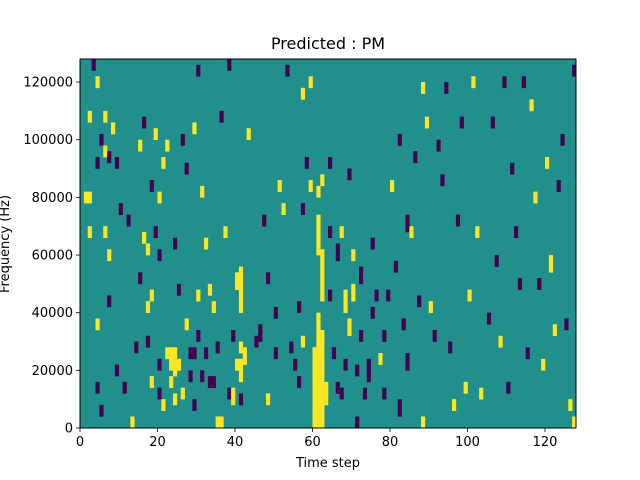  Describe the element at coordinates (327, 463) in the screenshot. I see `x-axis-label: Time step` at that location.